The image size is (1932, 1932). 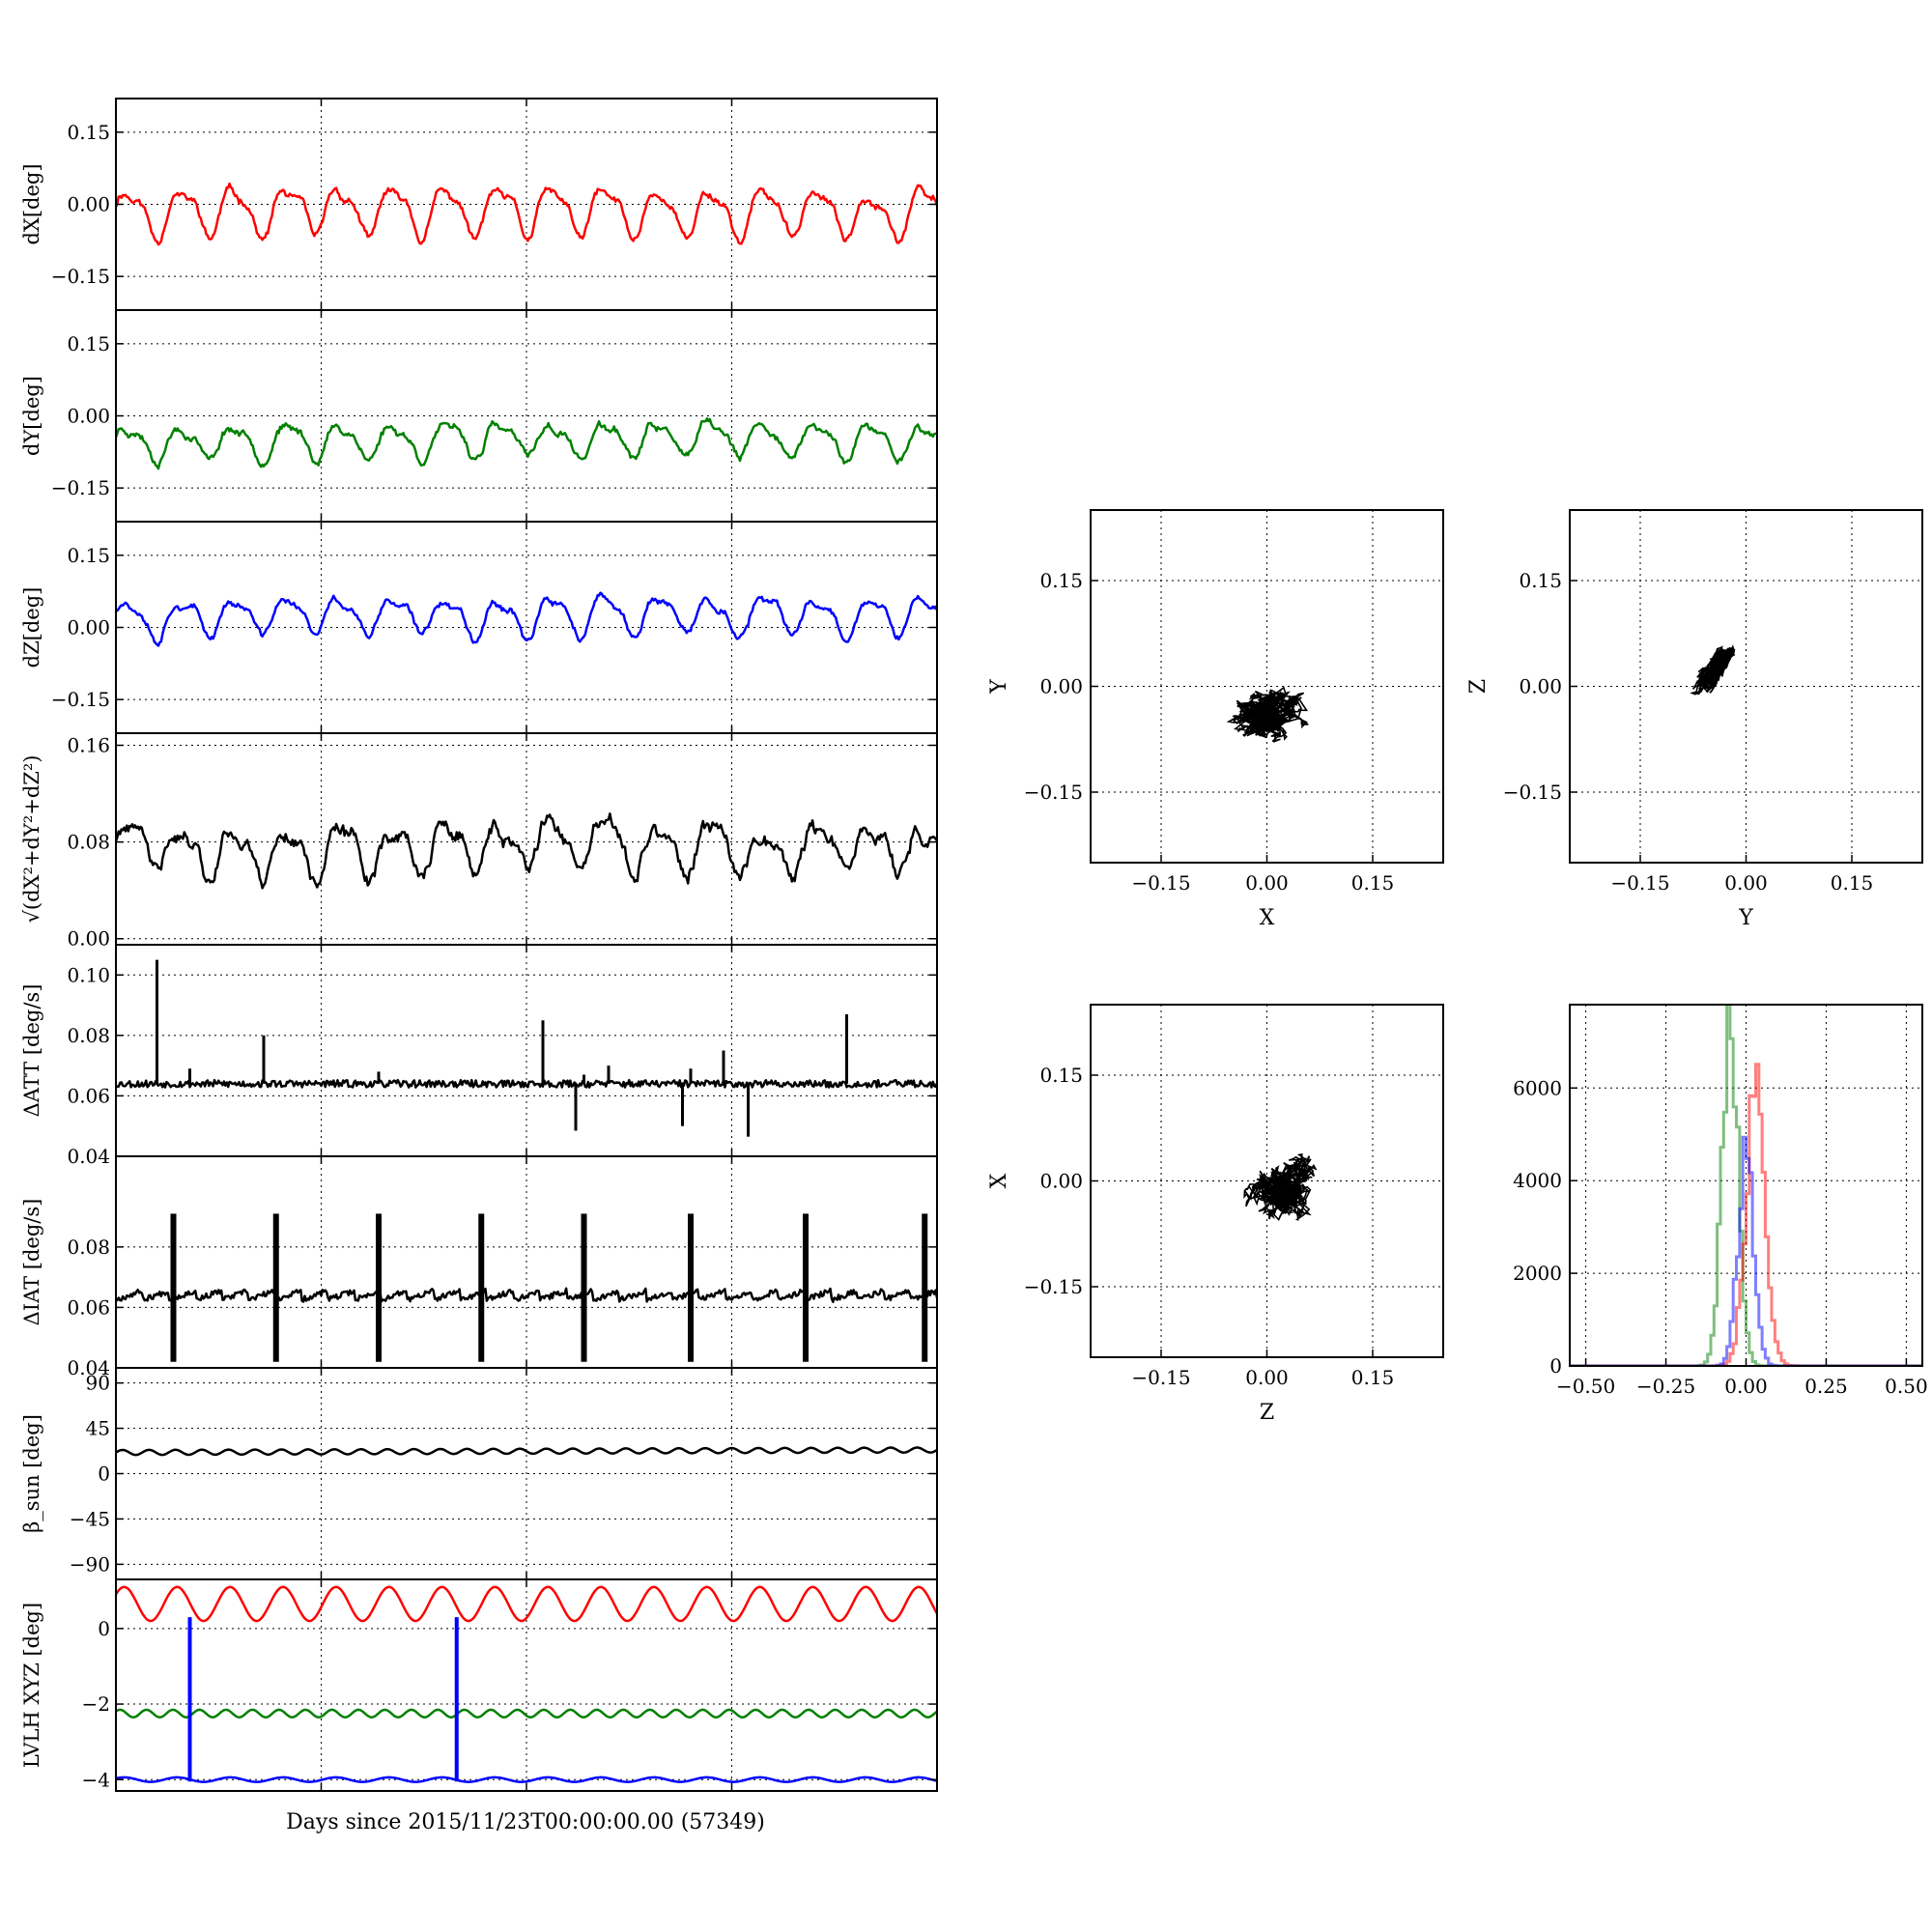 What do you see at coordinates (1537, 1273) in the screenshot?
I see `ytick-label-1: 2000` at bounding box center [1537, 1273].